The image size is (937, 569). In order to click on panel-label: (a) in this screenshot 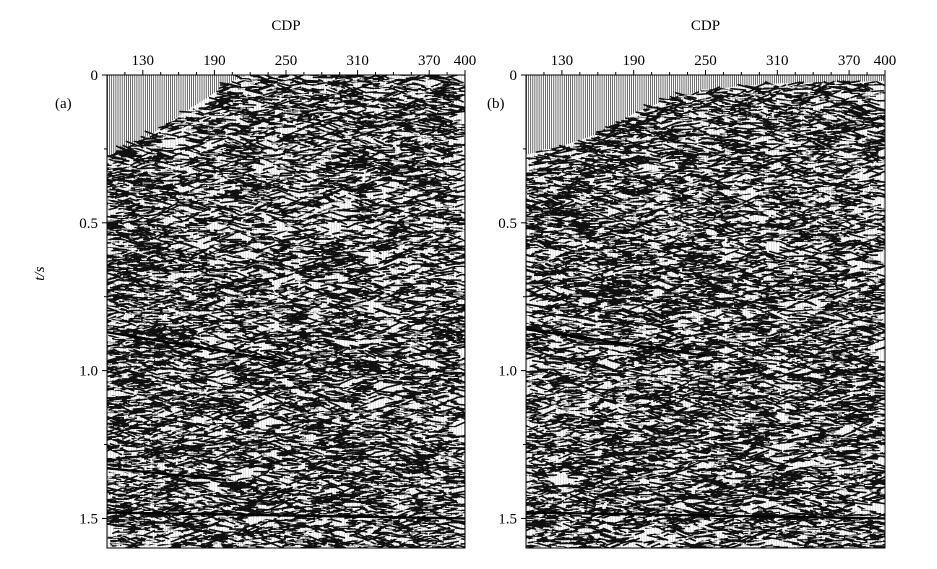, I will do `click(63, 104)`.